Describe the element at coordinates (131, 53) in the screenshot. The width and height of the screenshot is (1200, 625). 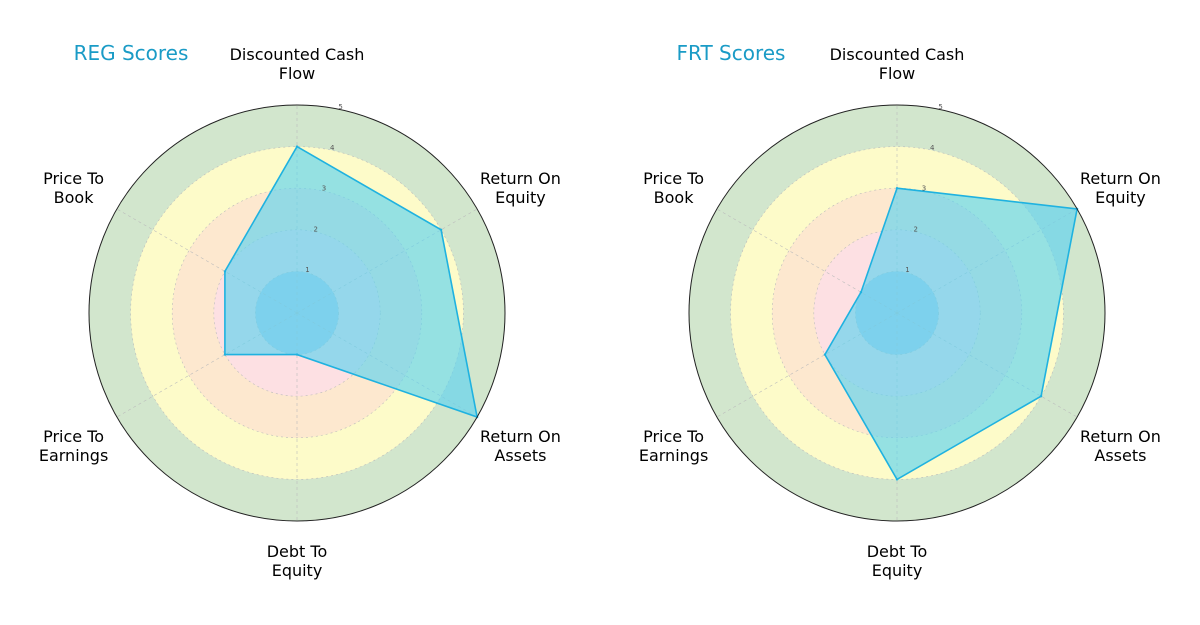
I see `chart-title: REG Scores` at that location.